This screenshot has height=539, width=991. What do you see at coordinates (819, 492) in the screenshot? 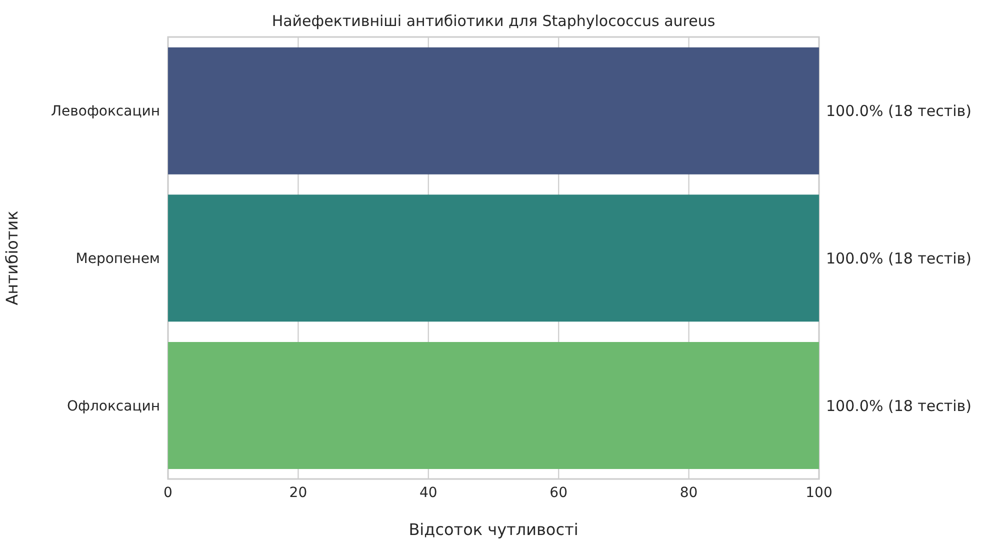
I see `x-tick-label: 100` at bounding box center [819, 492].